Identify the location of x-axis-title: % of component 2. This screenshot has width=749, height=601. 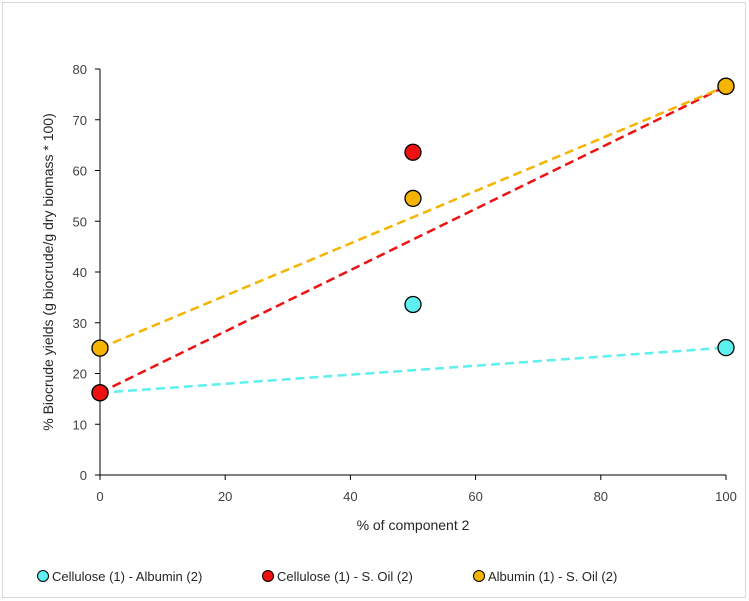
(413, 525).